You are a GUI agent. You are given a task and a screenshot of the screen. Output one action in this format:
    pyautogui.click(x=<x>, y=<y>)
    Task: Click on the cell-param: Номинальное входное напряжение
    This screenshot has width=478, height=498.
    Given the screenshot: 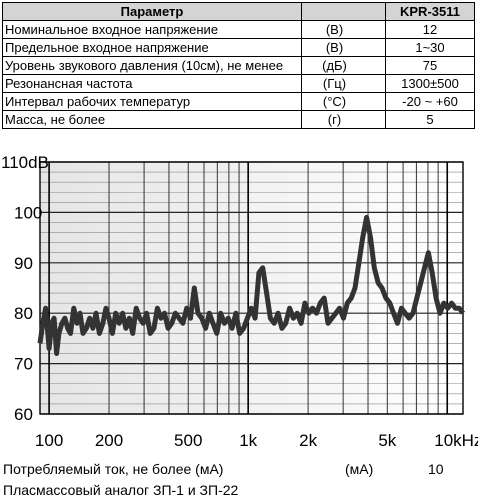 What is the action you would take?
    pyautogui.click(x=152, y=29)
    